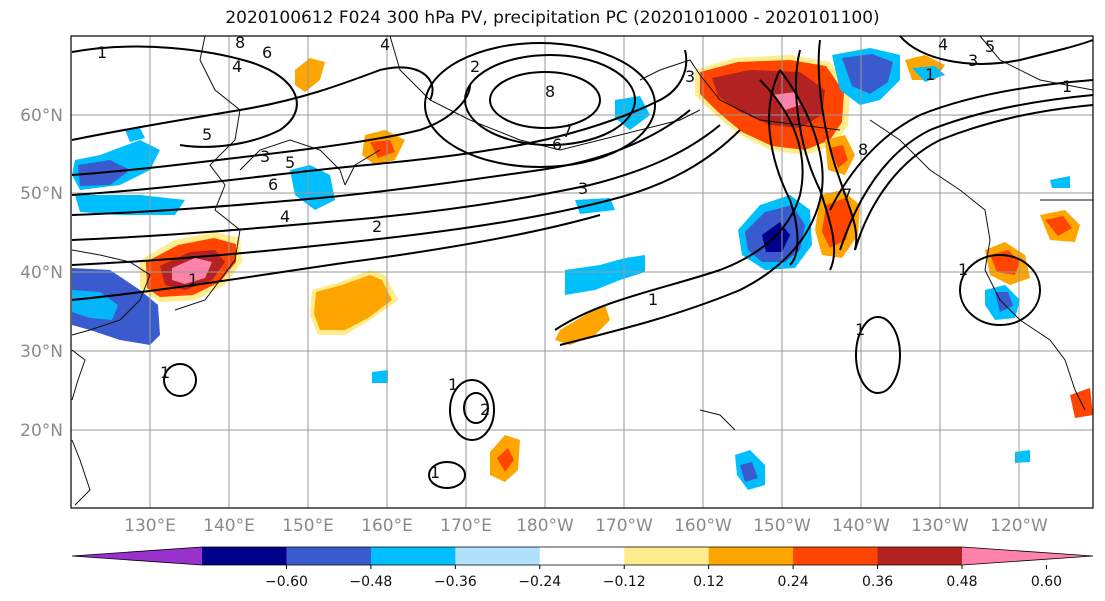 Image resolution: width=1105 pixels, height=601 pixels. What do you see at coordinates (150, 526) in the screenshot?
I see `lon-label: 130°E` at bounding box center [150, 526].